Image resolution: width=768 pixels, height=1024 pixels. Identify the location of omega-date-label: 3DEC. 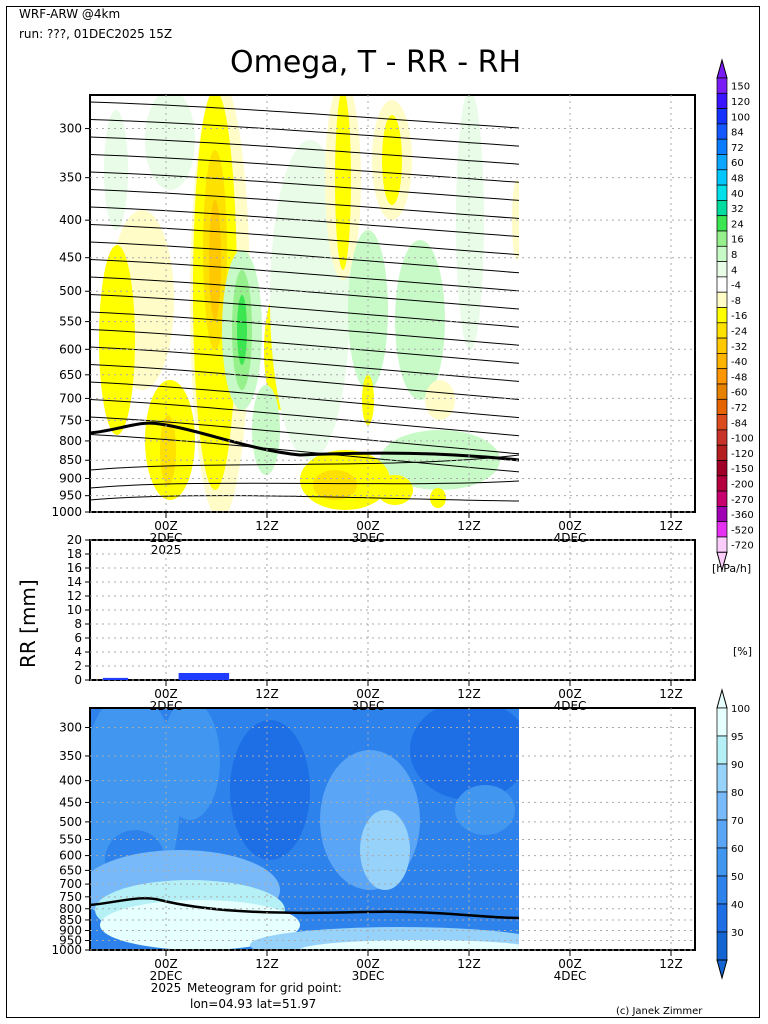
(368, 538).